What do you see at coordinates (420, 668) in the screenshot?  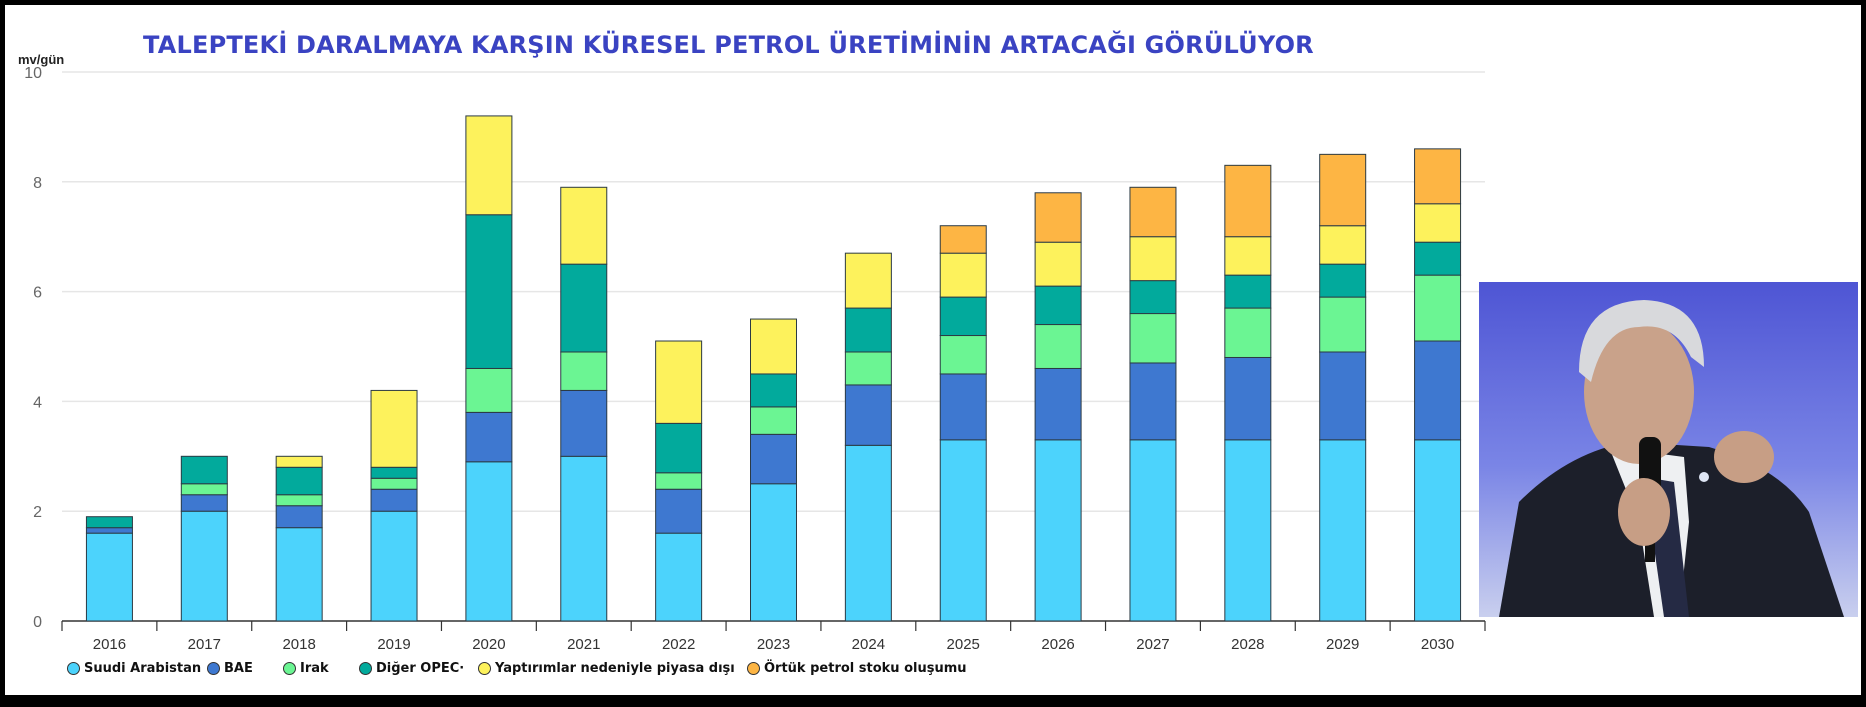 I see `legend-label: Diğer OPEC·` at bounding box center [420, 668].